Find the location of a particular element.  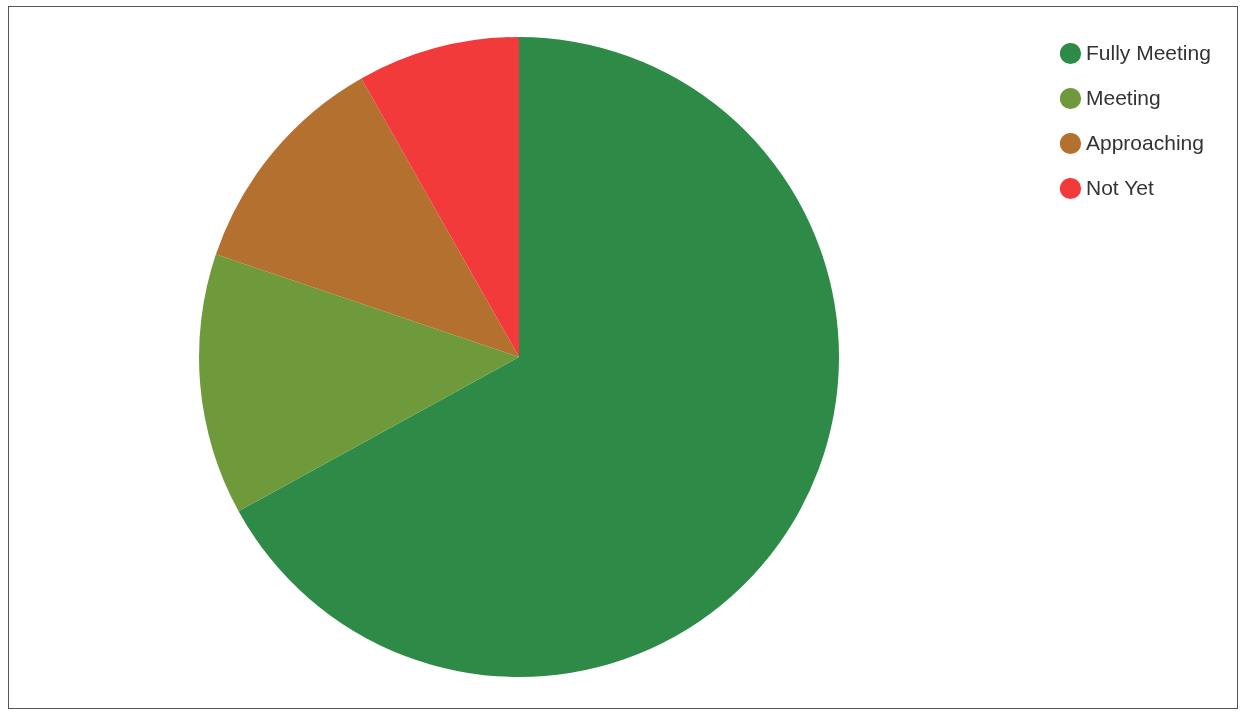

legend-label: Approaching is located at coordinates (1145, 142).